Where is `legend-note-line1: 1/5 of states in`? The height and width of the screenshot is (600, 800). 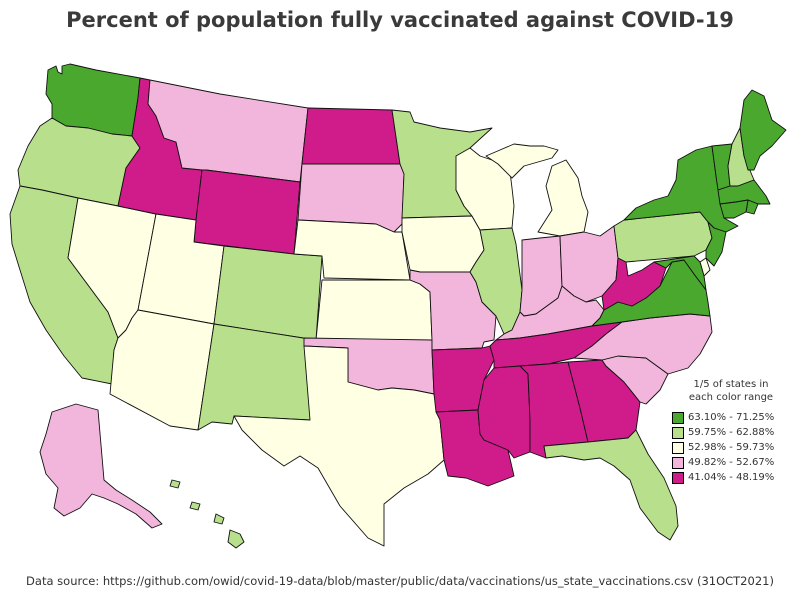 legend-note-line1: 1/5 of states in is located at coordinates (731, 384).